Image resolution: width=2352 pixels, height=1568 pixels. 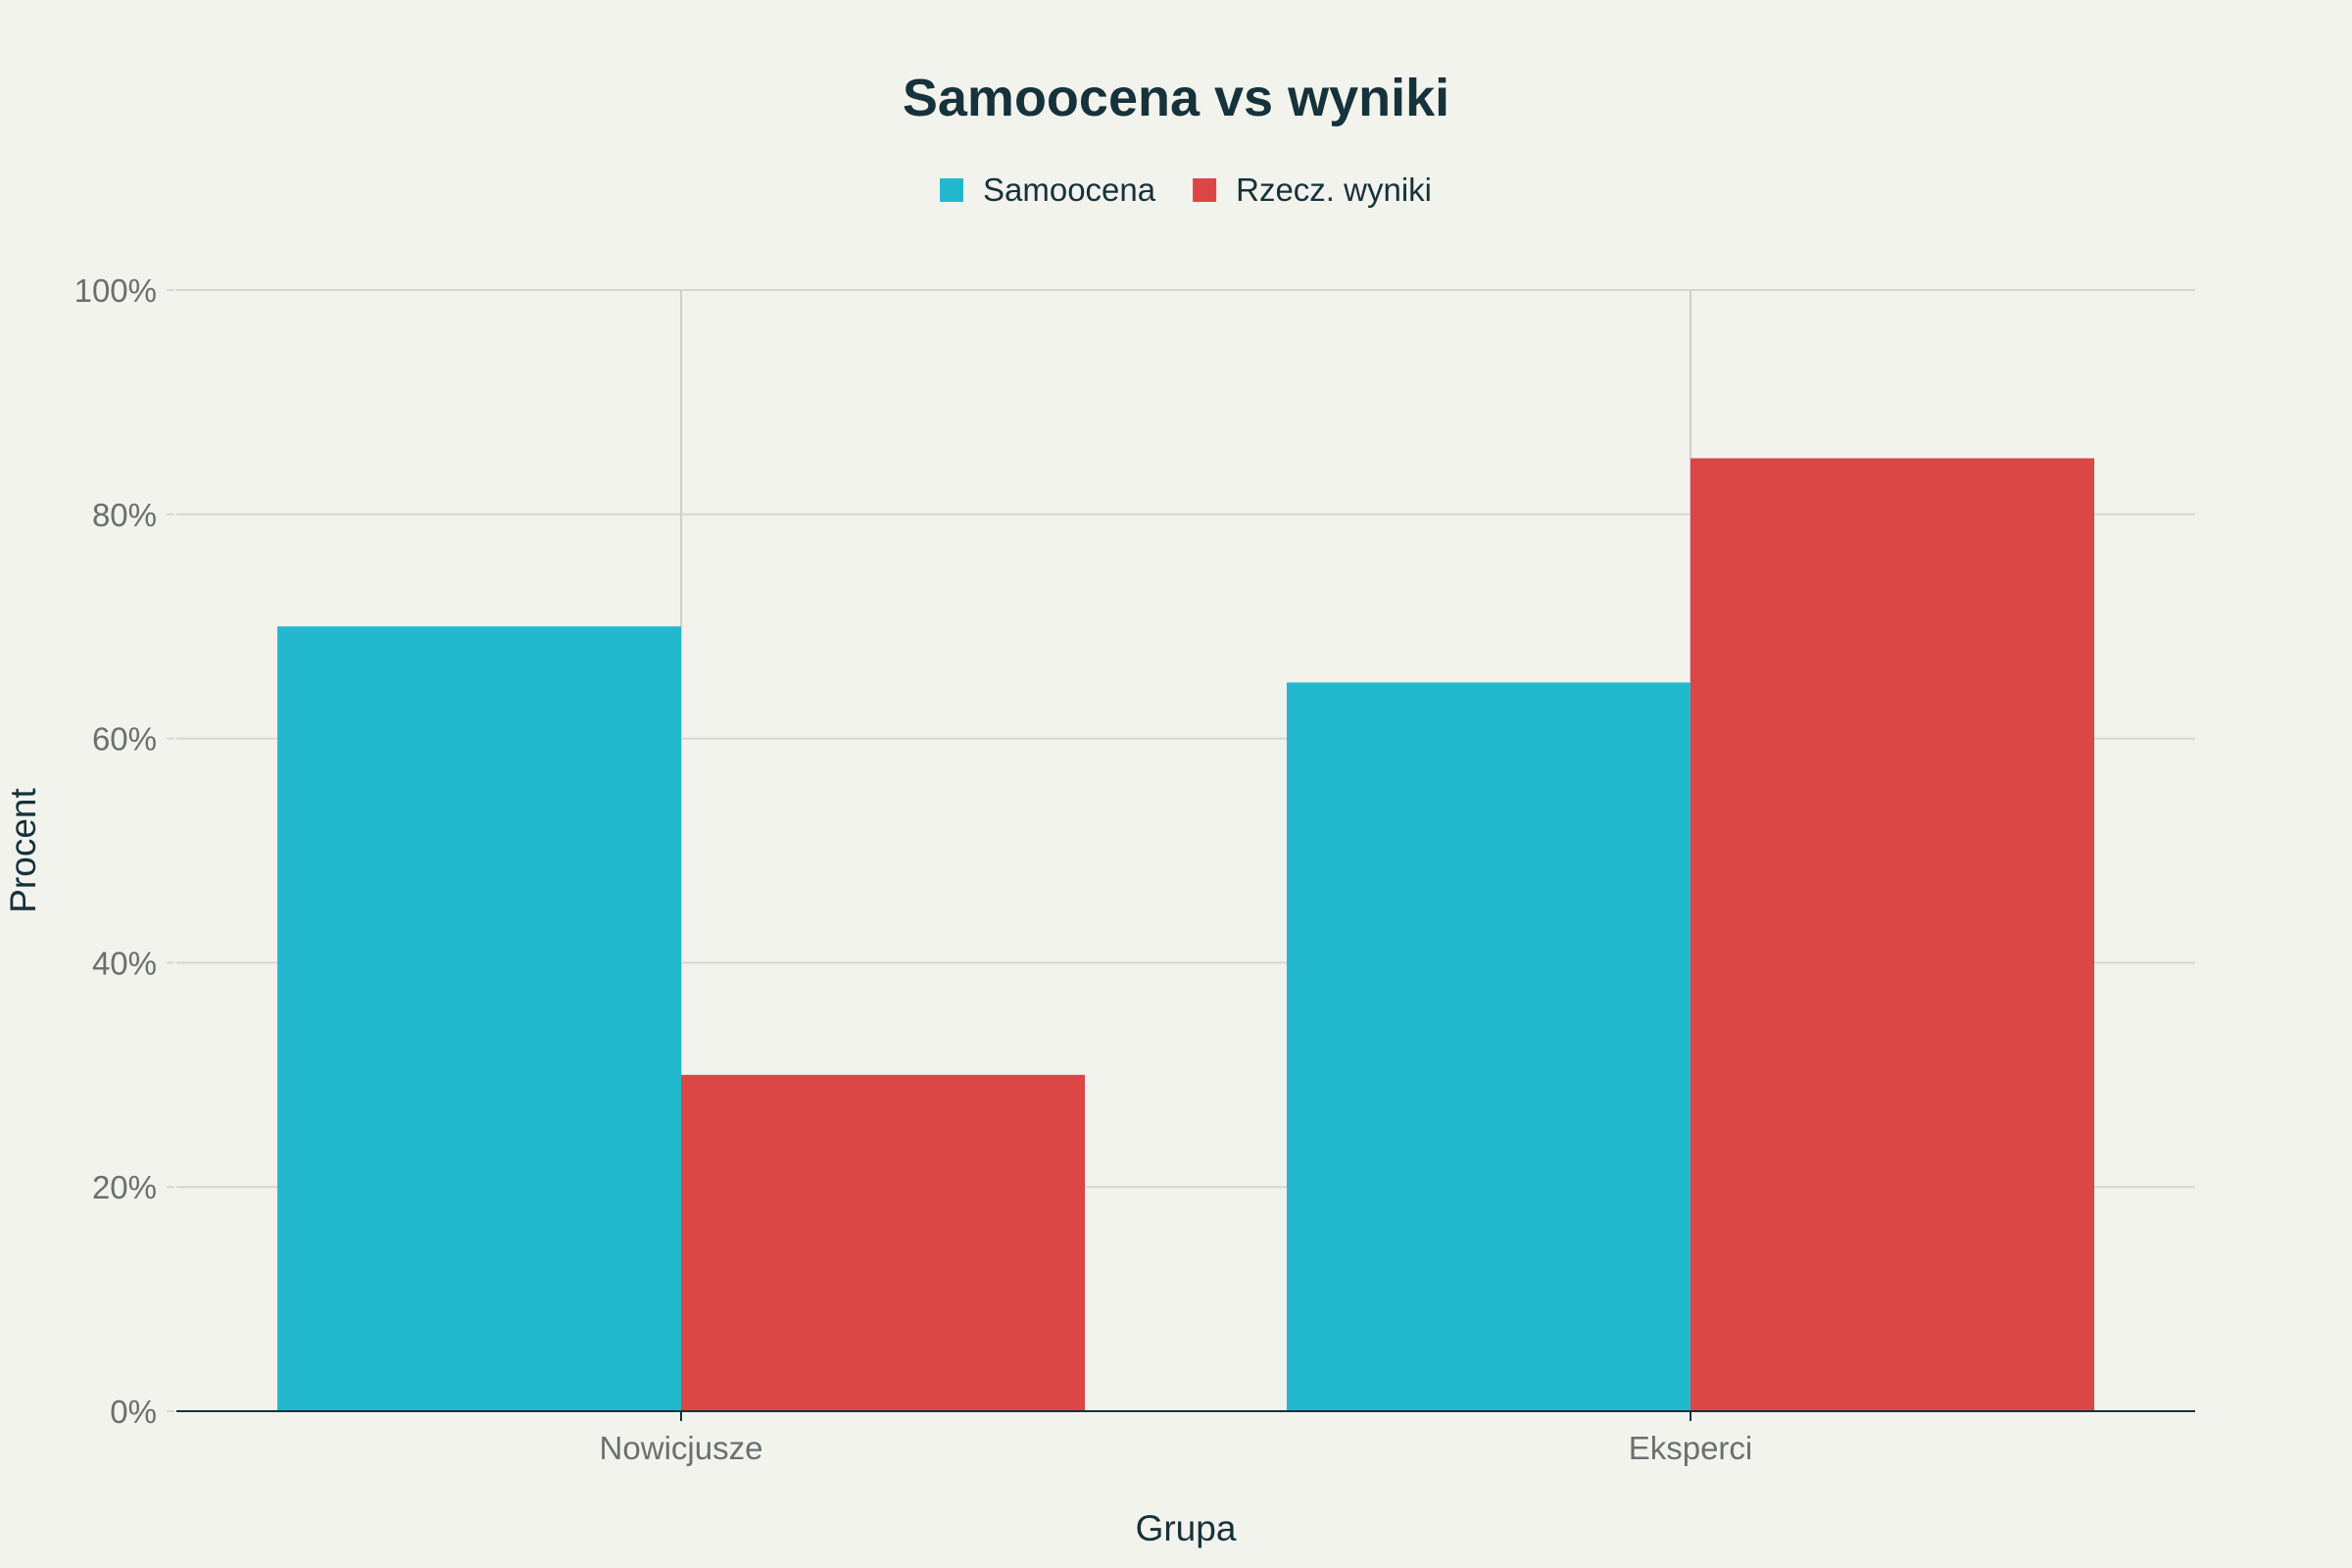 I want to click on x-tick-label: Eksperci, so click(x=1691, y=1448).